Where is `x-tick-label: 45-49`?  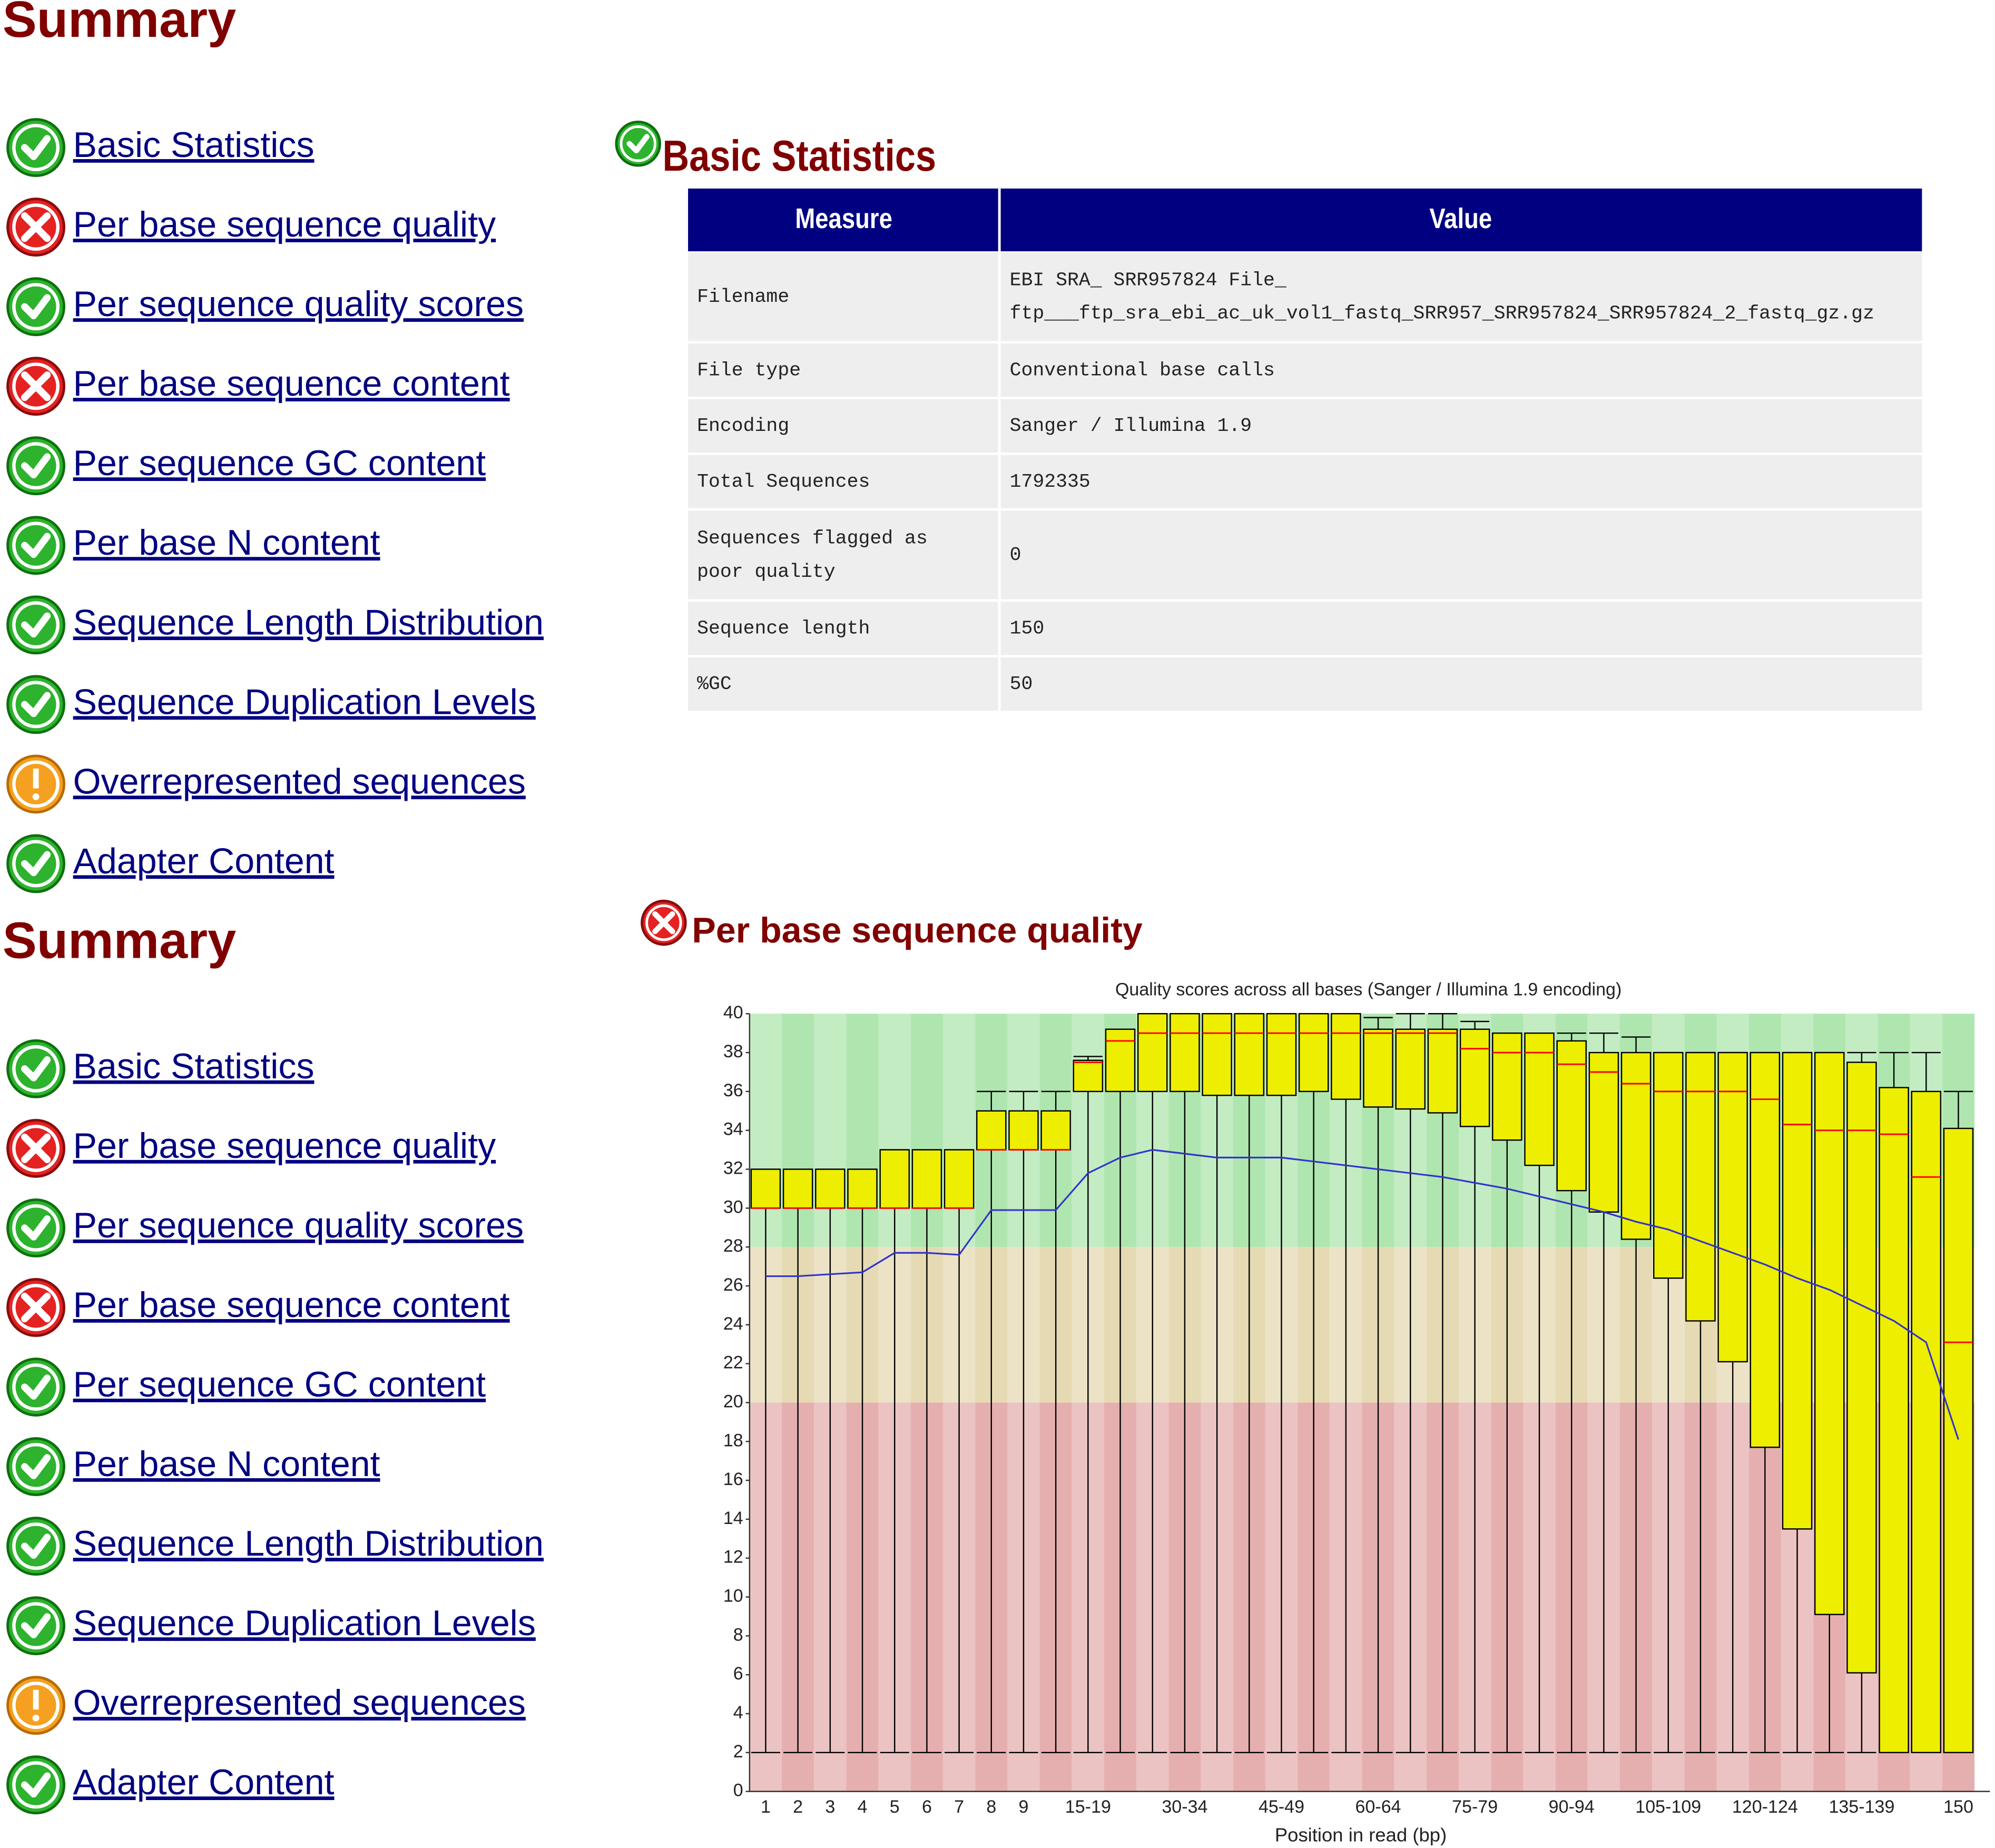 x-tick-label: 45-49 is located at coordinates (1281, 1807).